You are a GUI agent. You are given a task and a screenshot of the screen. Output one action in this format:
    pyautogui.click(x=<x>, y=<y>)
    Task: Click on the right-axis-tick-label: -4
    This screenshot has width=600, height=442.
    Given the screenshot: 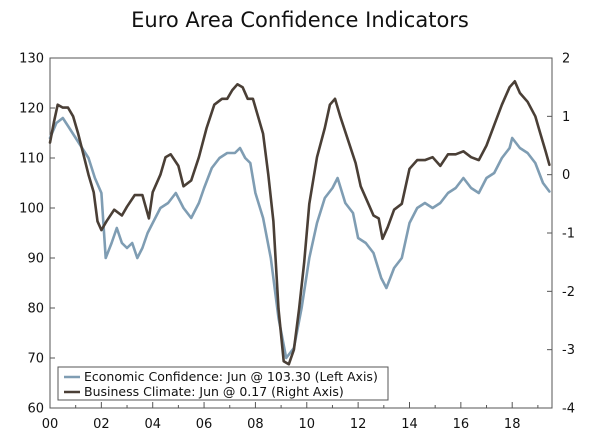 What is the action you would take?
    pyautogui.click(x=568, y=409)
    